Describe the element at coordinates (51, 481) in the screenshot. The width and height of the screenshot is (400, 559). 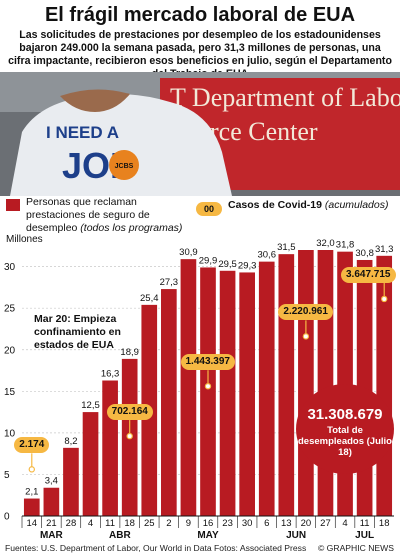
I see `bar-value-label: 3,4` at that location.